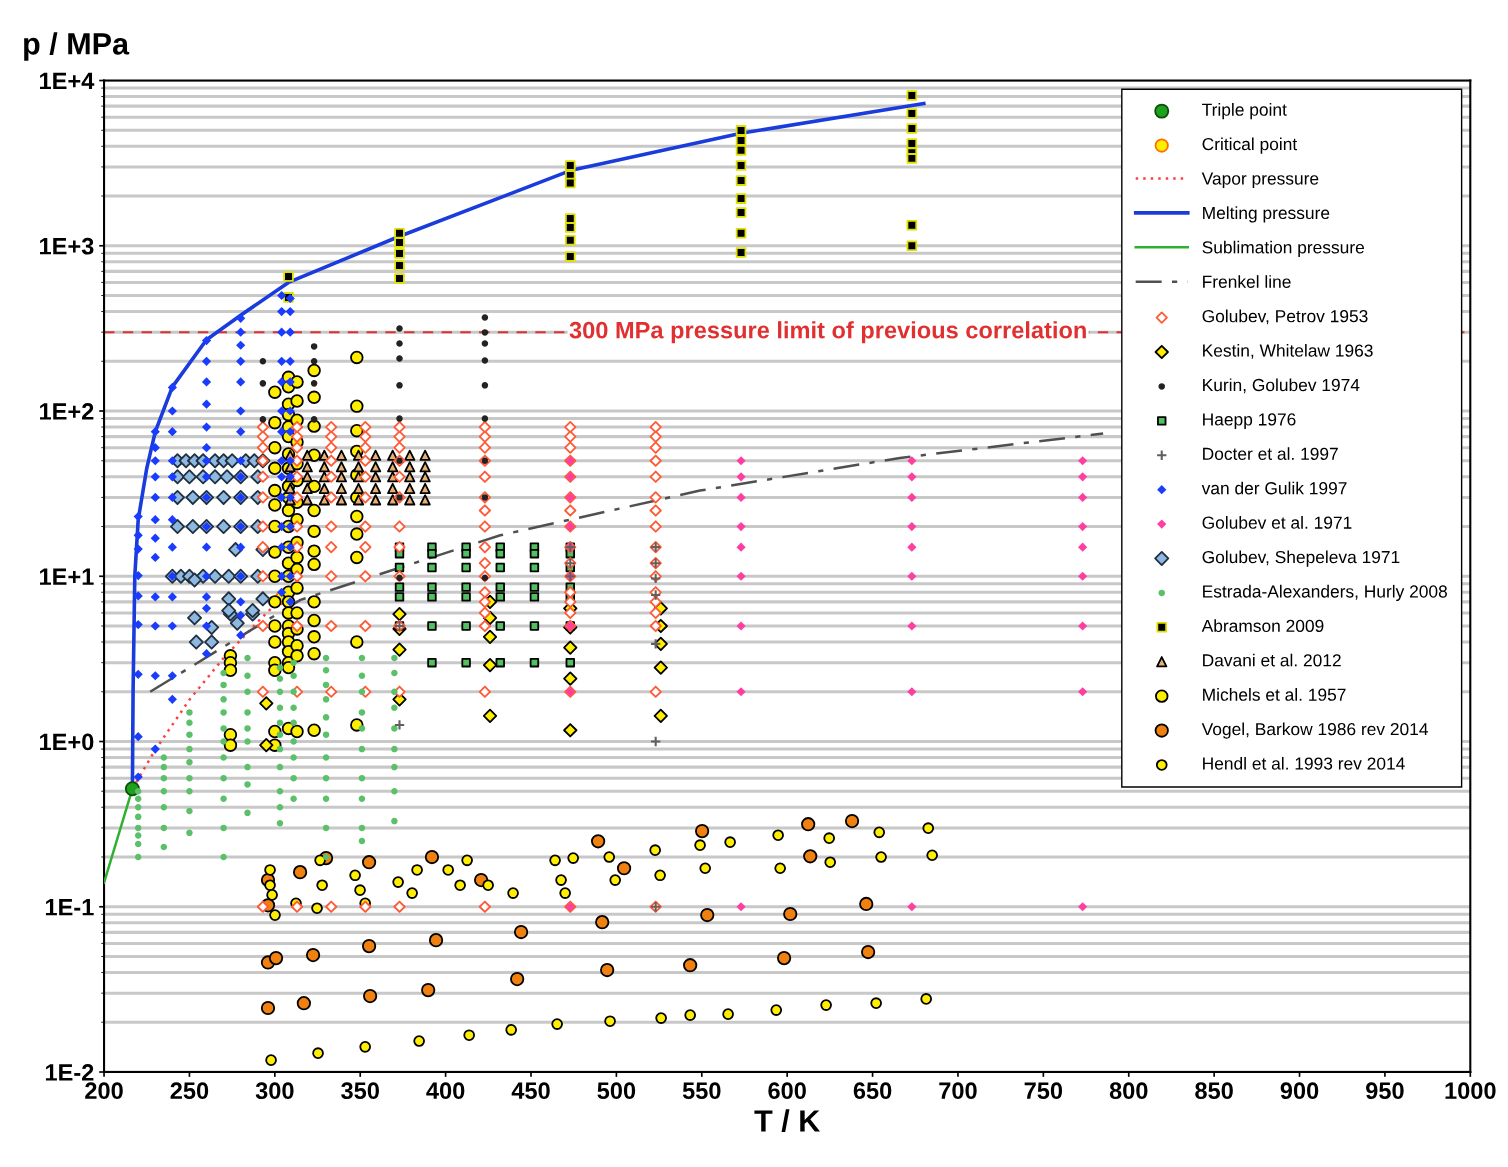 This screenshot has width=1508, height=1167. What do you see at coordinates (189, 1091) in the screenshot?
I see `x-tick-label: 250` at bounding box center [189, 1091].